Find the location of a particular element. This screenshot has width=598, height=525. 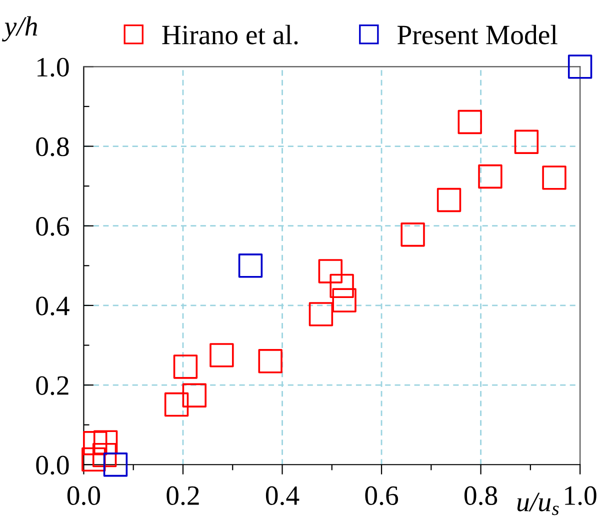

legend-label: Hirano et al. is located at coordinates (230, 34).